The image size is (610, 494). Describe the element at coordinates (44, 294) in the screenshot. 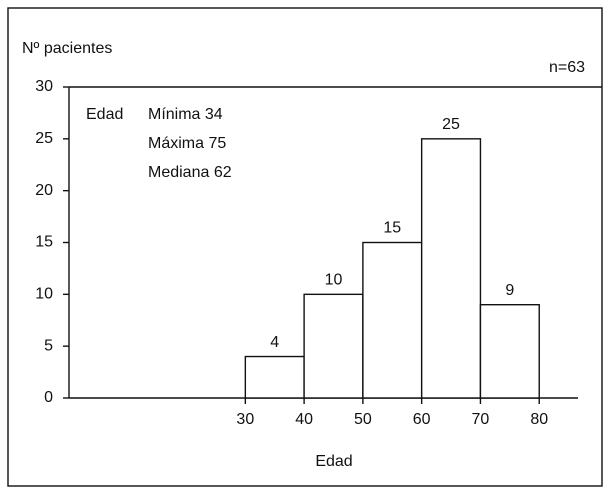

I see `y-tick-label: 10` at that location.